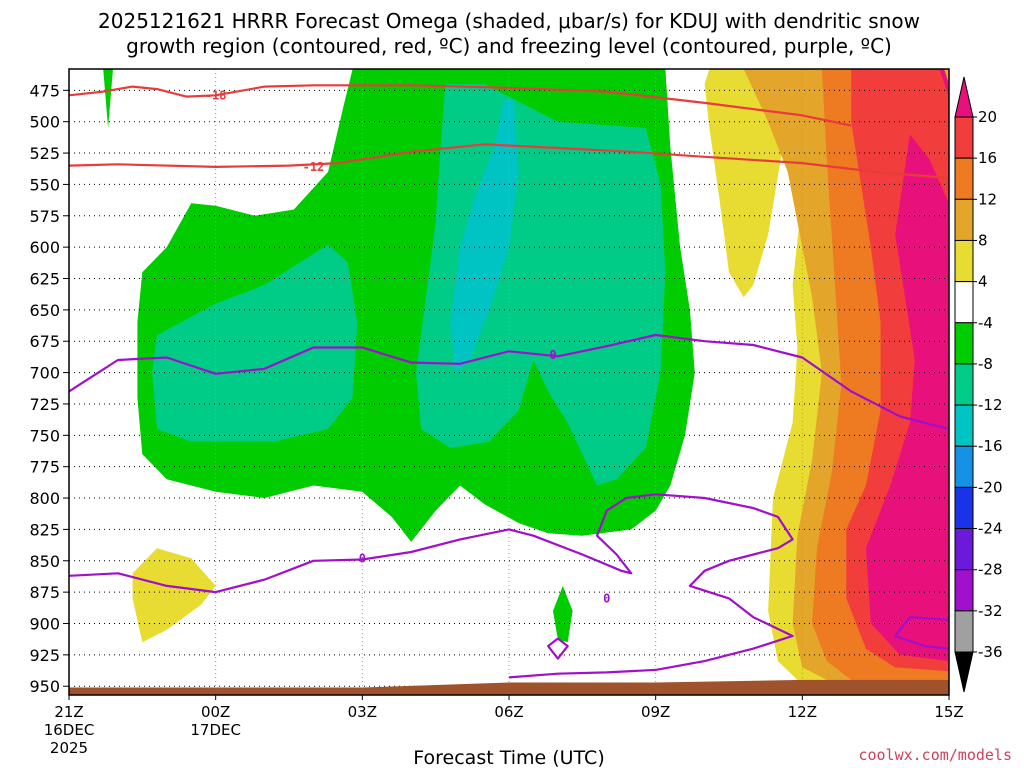 The image size is (1024, 768). What do you see at coordinates (362, 558) in the screenshot?
I see `freezing-isotherm-1-label: 0` at bounding box center [362, 558].